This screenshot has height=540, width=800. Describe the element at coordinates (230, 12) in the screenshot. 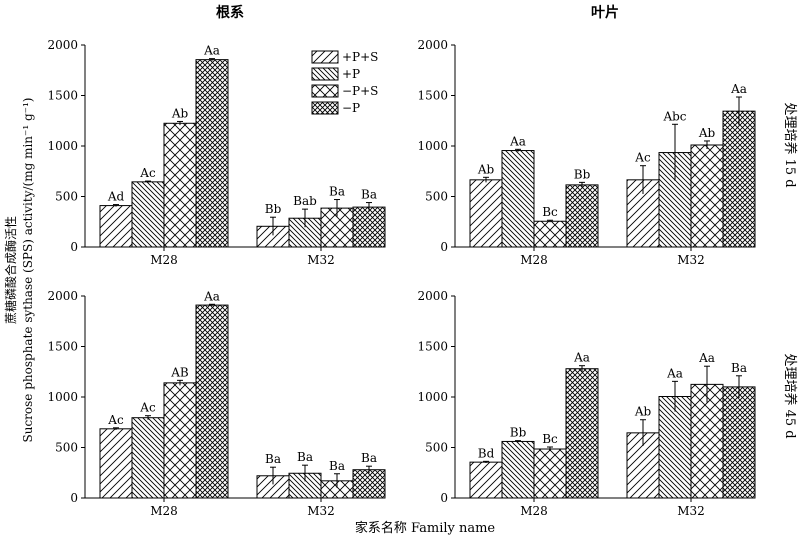

I see `column-title-roots: 根系` at that location.